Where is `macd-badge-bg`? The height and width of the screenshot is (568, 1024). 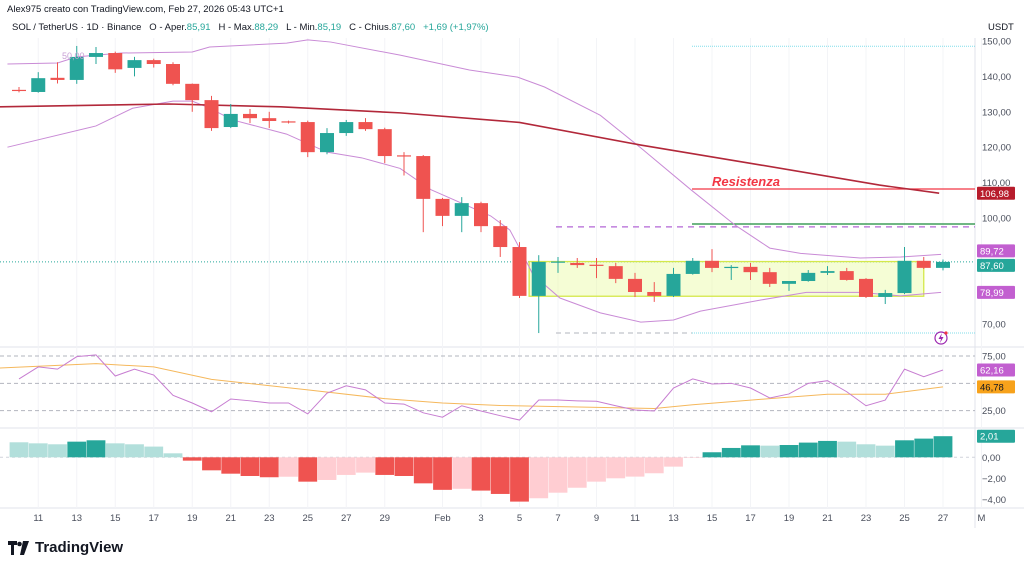
macd-badge-bg is located at coordinates (996, 436).